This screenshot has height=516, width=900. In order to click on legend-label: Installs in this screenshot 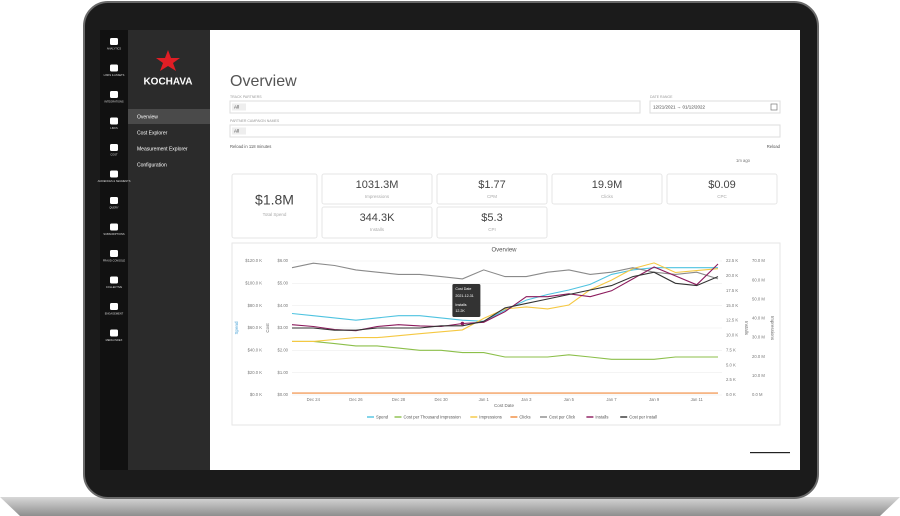, I will do `click(601, 416)`.